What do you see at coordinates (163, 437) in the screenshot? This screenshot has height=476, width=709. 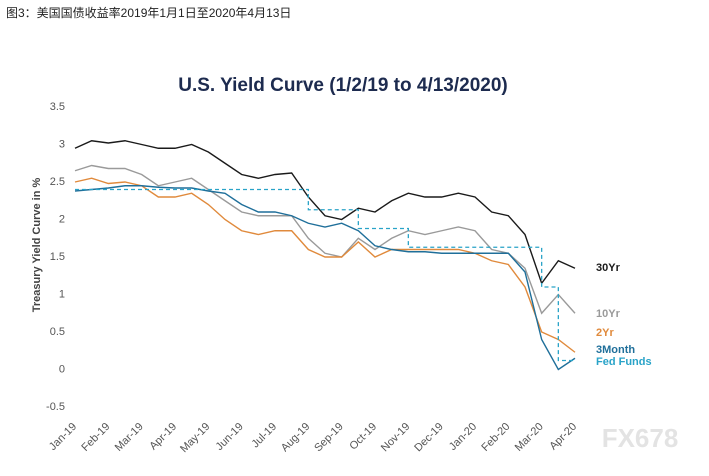 I see `x-tick-label: Apr-19` at bounding box center [163, 437].